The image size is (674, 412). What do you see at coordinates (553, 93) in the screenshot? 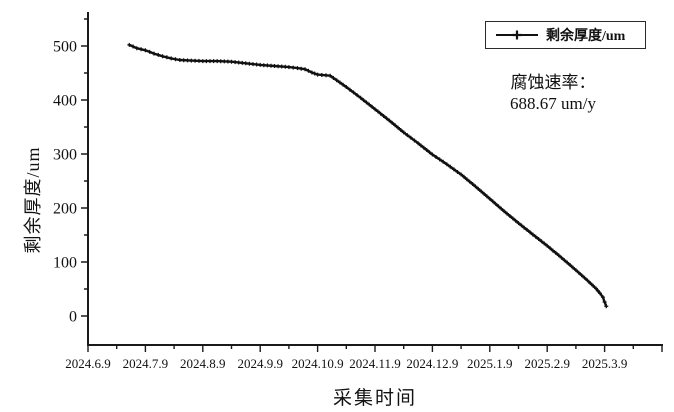
I see `corrosion-rate-annotation: 腐蚀速率： 688.67 um/y` at bounding box center [553, 93].